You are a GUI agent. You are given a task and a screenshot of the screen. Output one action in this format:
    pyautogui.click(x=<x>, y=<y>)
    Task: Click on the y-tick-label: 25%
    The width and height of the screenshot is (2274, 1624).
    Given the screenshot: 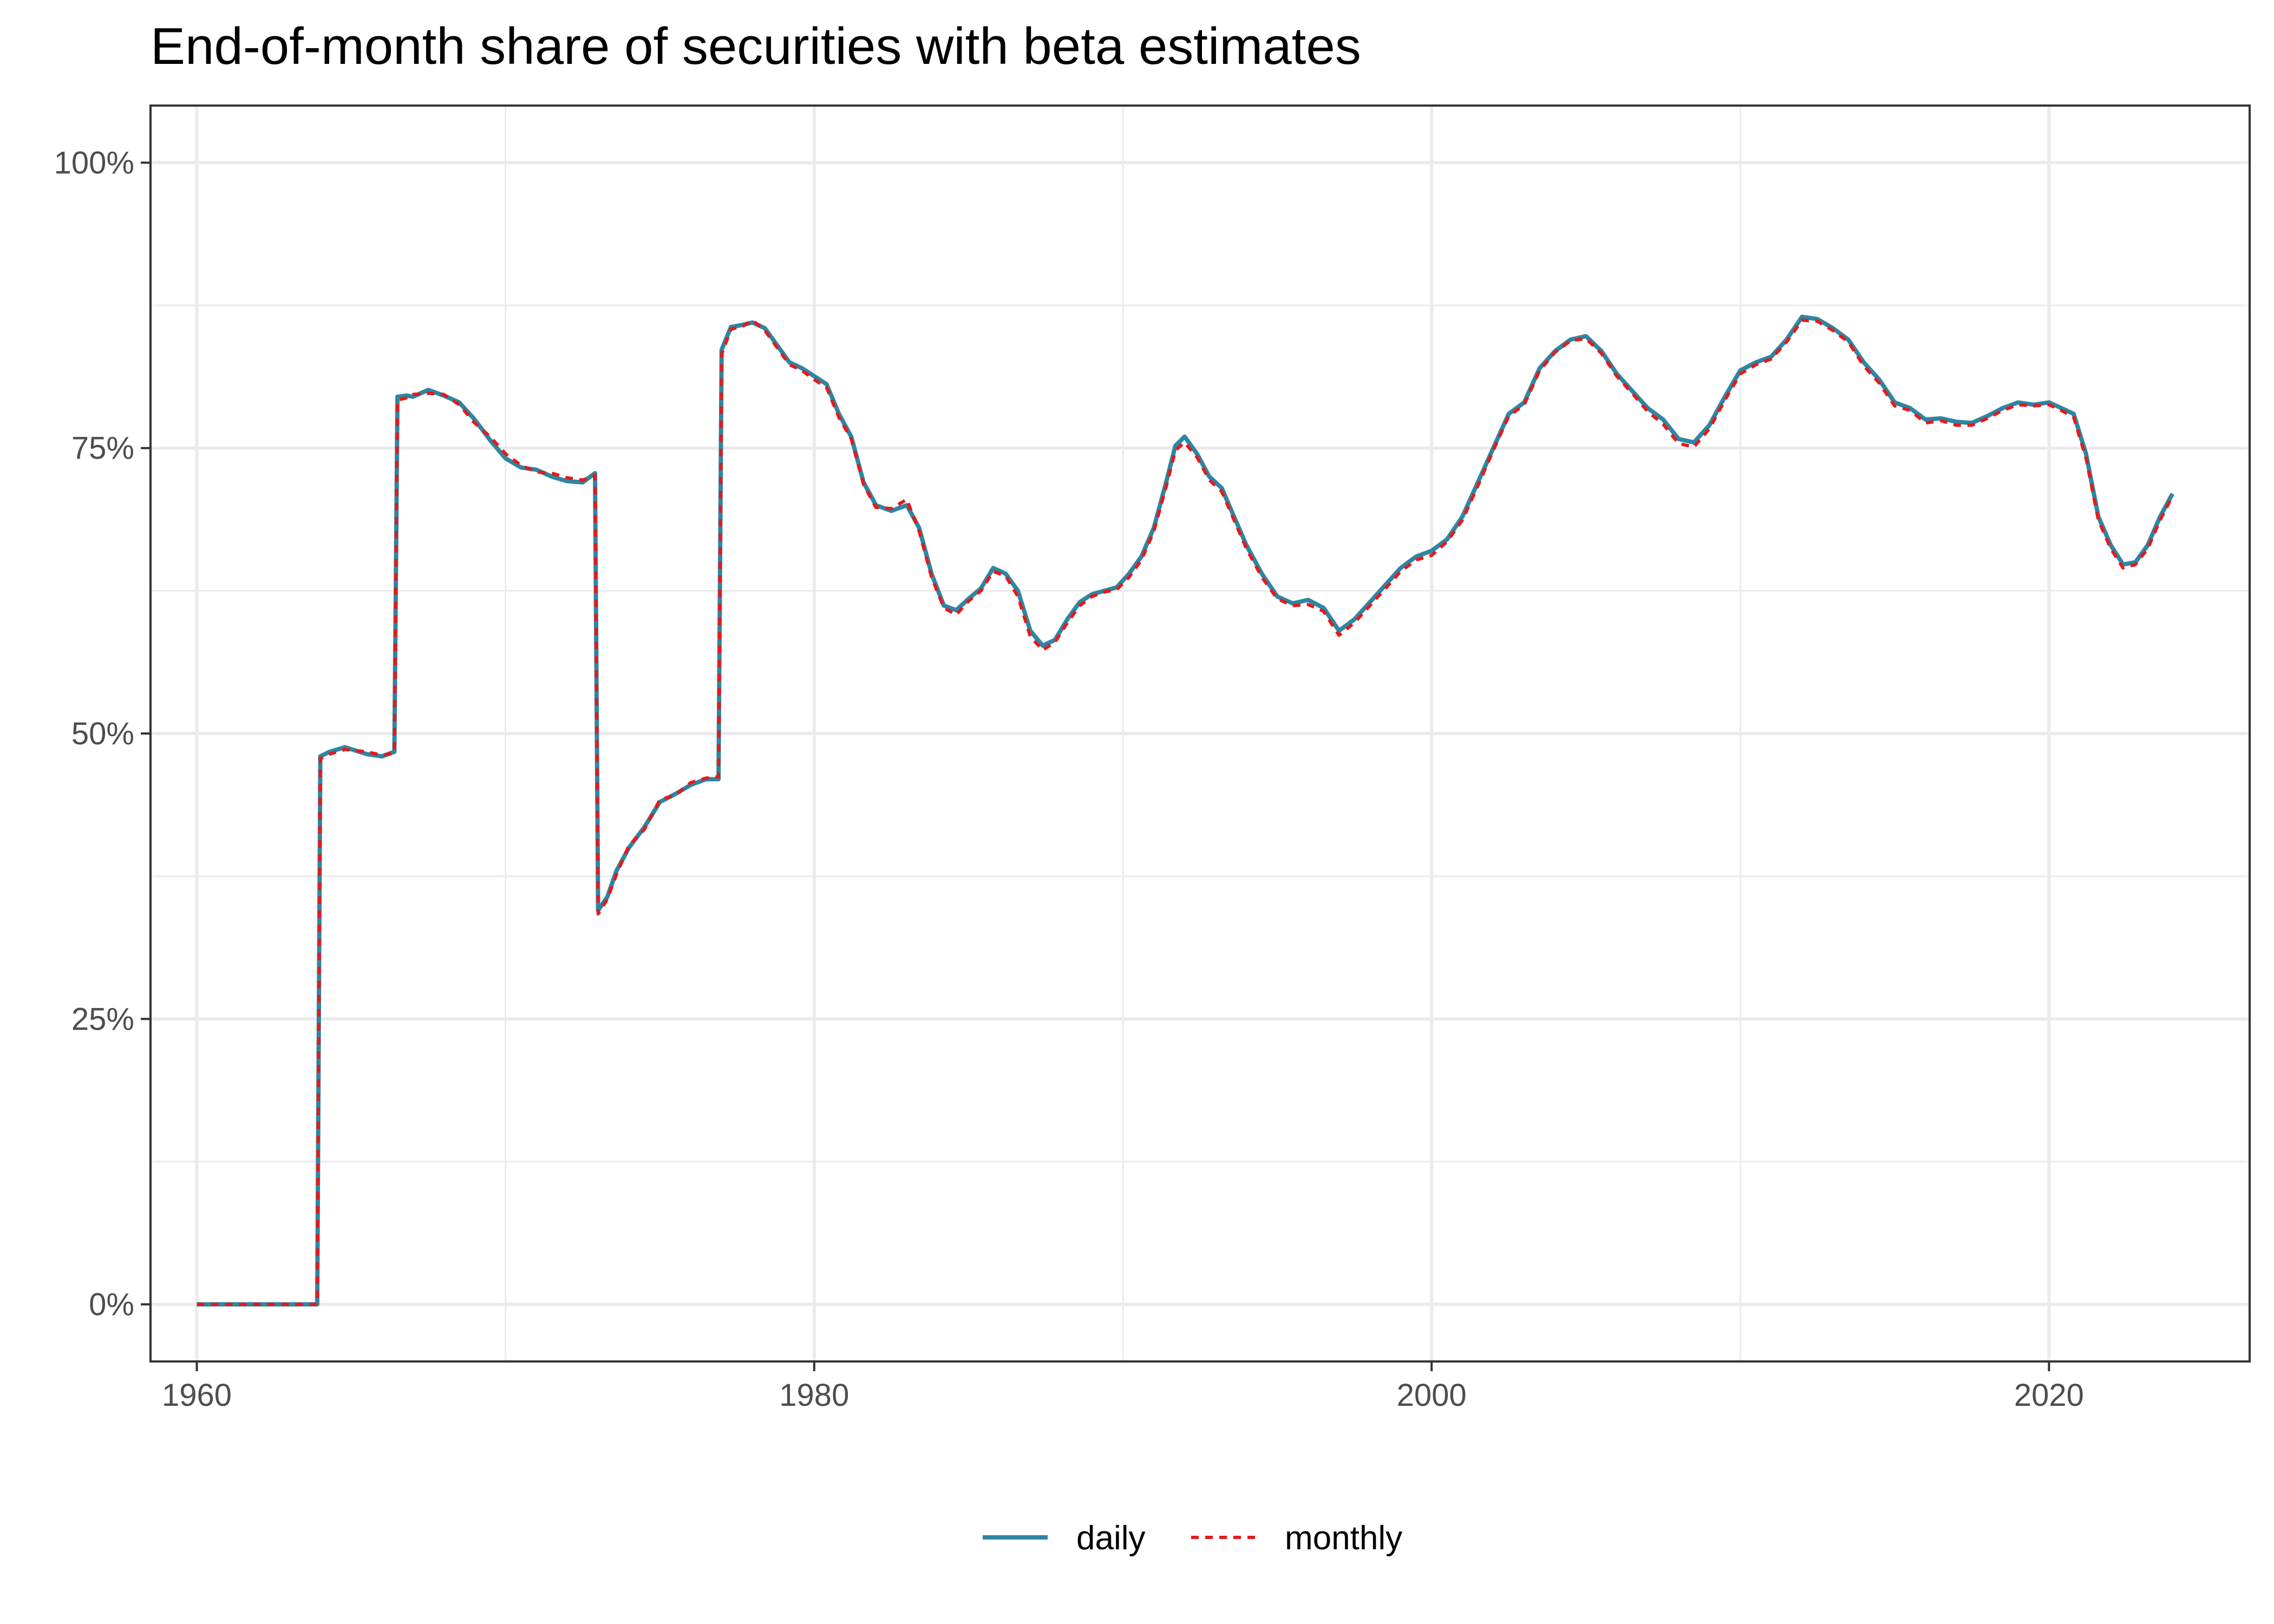 What is the action you would take?
    pyautogui.click(x=103, y=1019)
    